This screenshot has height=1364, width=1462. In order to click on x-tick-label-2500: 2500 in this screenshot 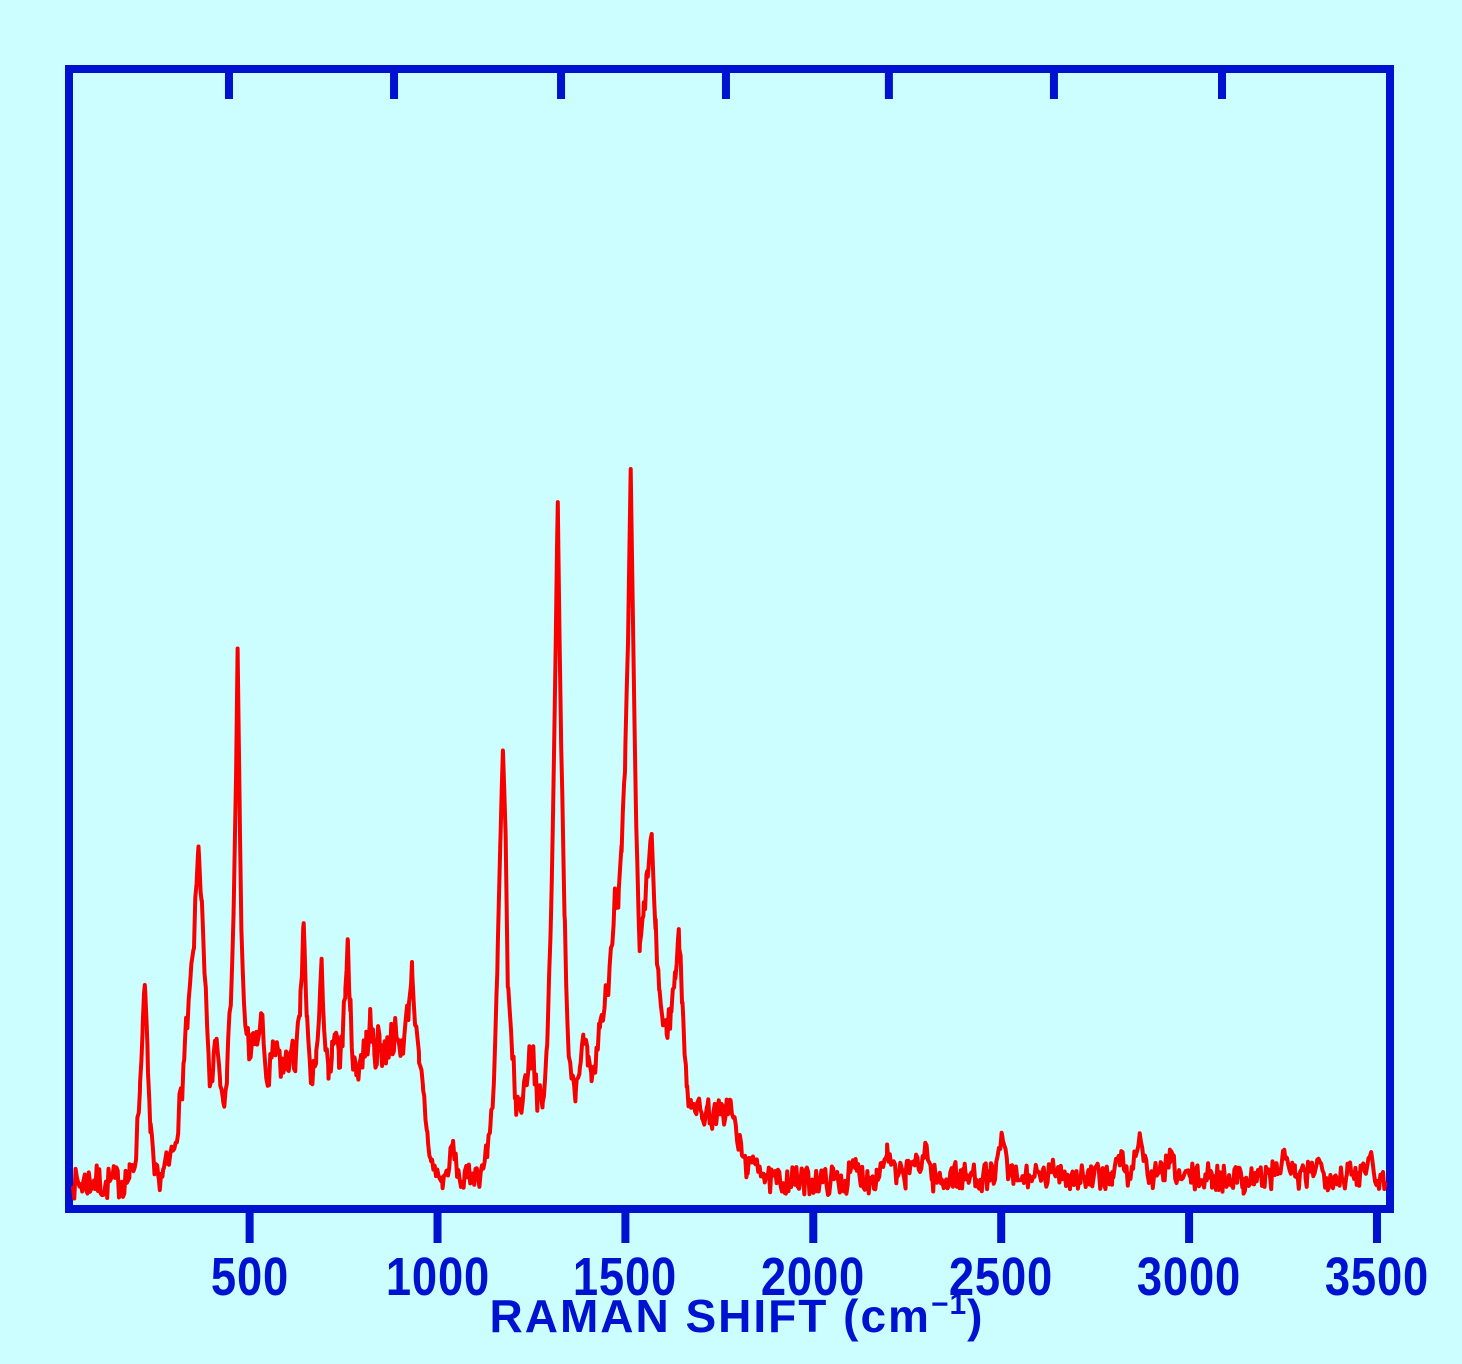, I will do `click(1001, 1277)`.